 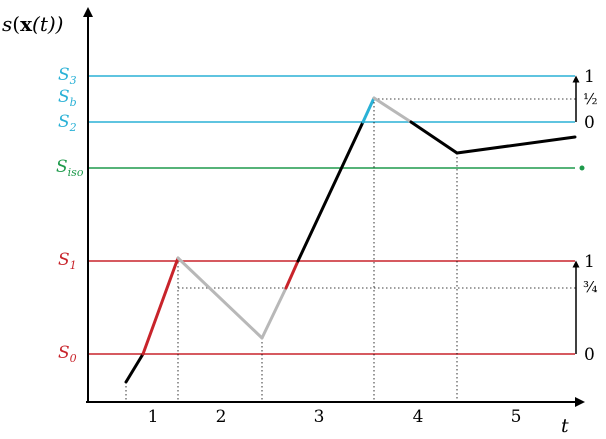 What do you see at coordinates (516, 417) in the screenshot?
I see `interval-label-5: 5` at bounding box center [516, 417].